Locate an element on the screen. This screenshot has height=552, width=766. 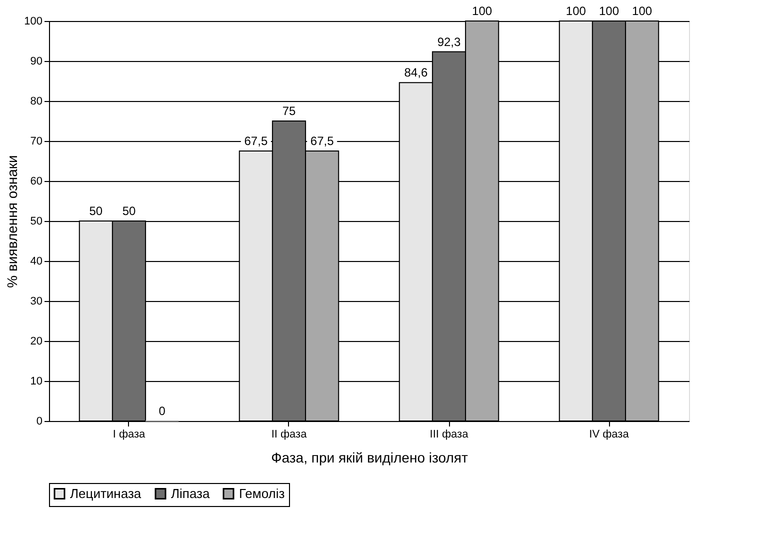
y-tick-label: 90 is located at coordinates (36, 62).